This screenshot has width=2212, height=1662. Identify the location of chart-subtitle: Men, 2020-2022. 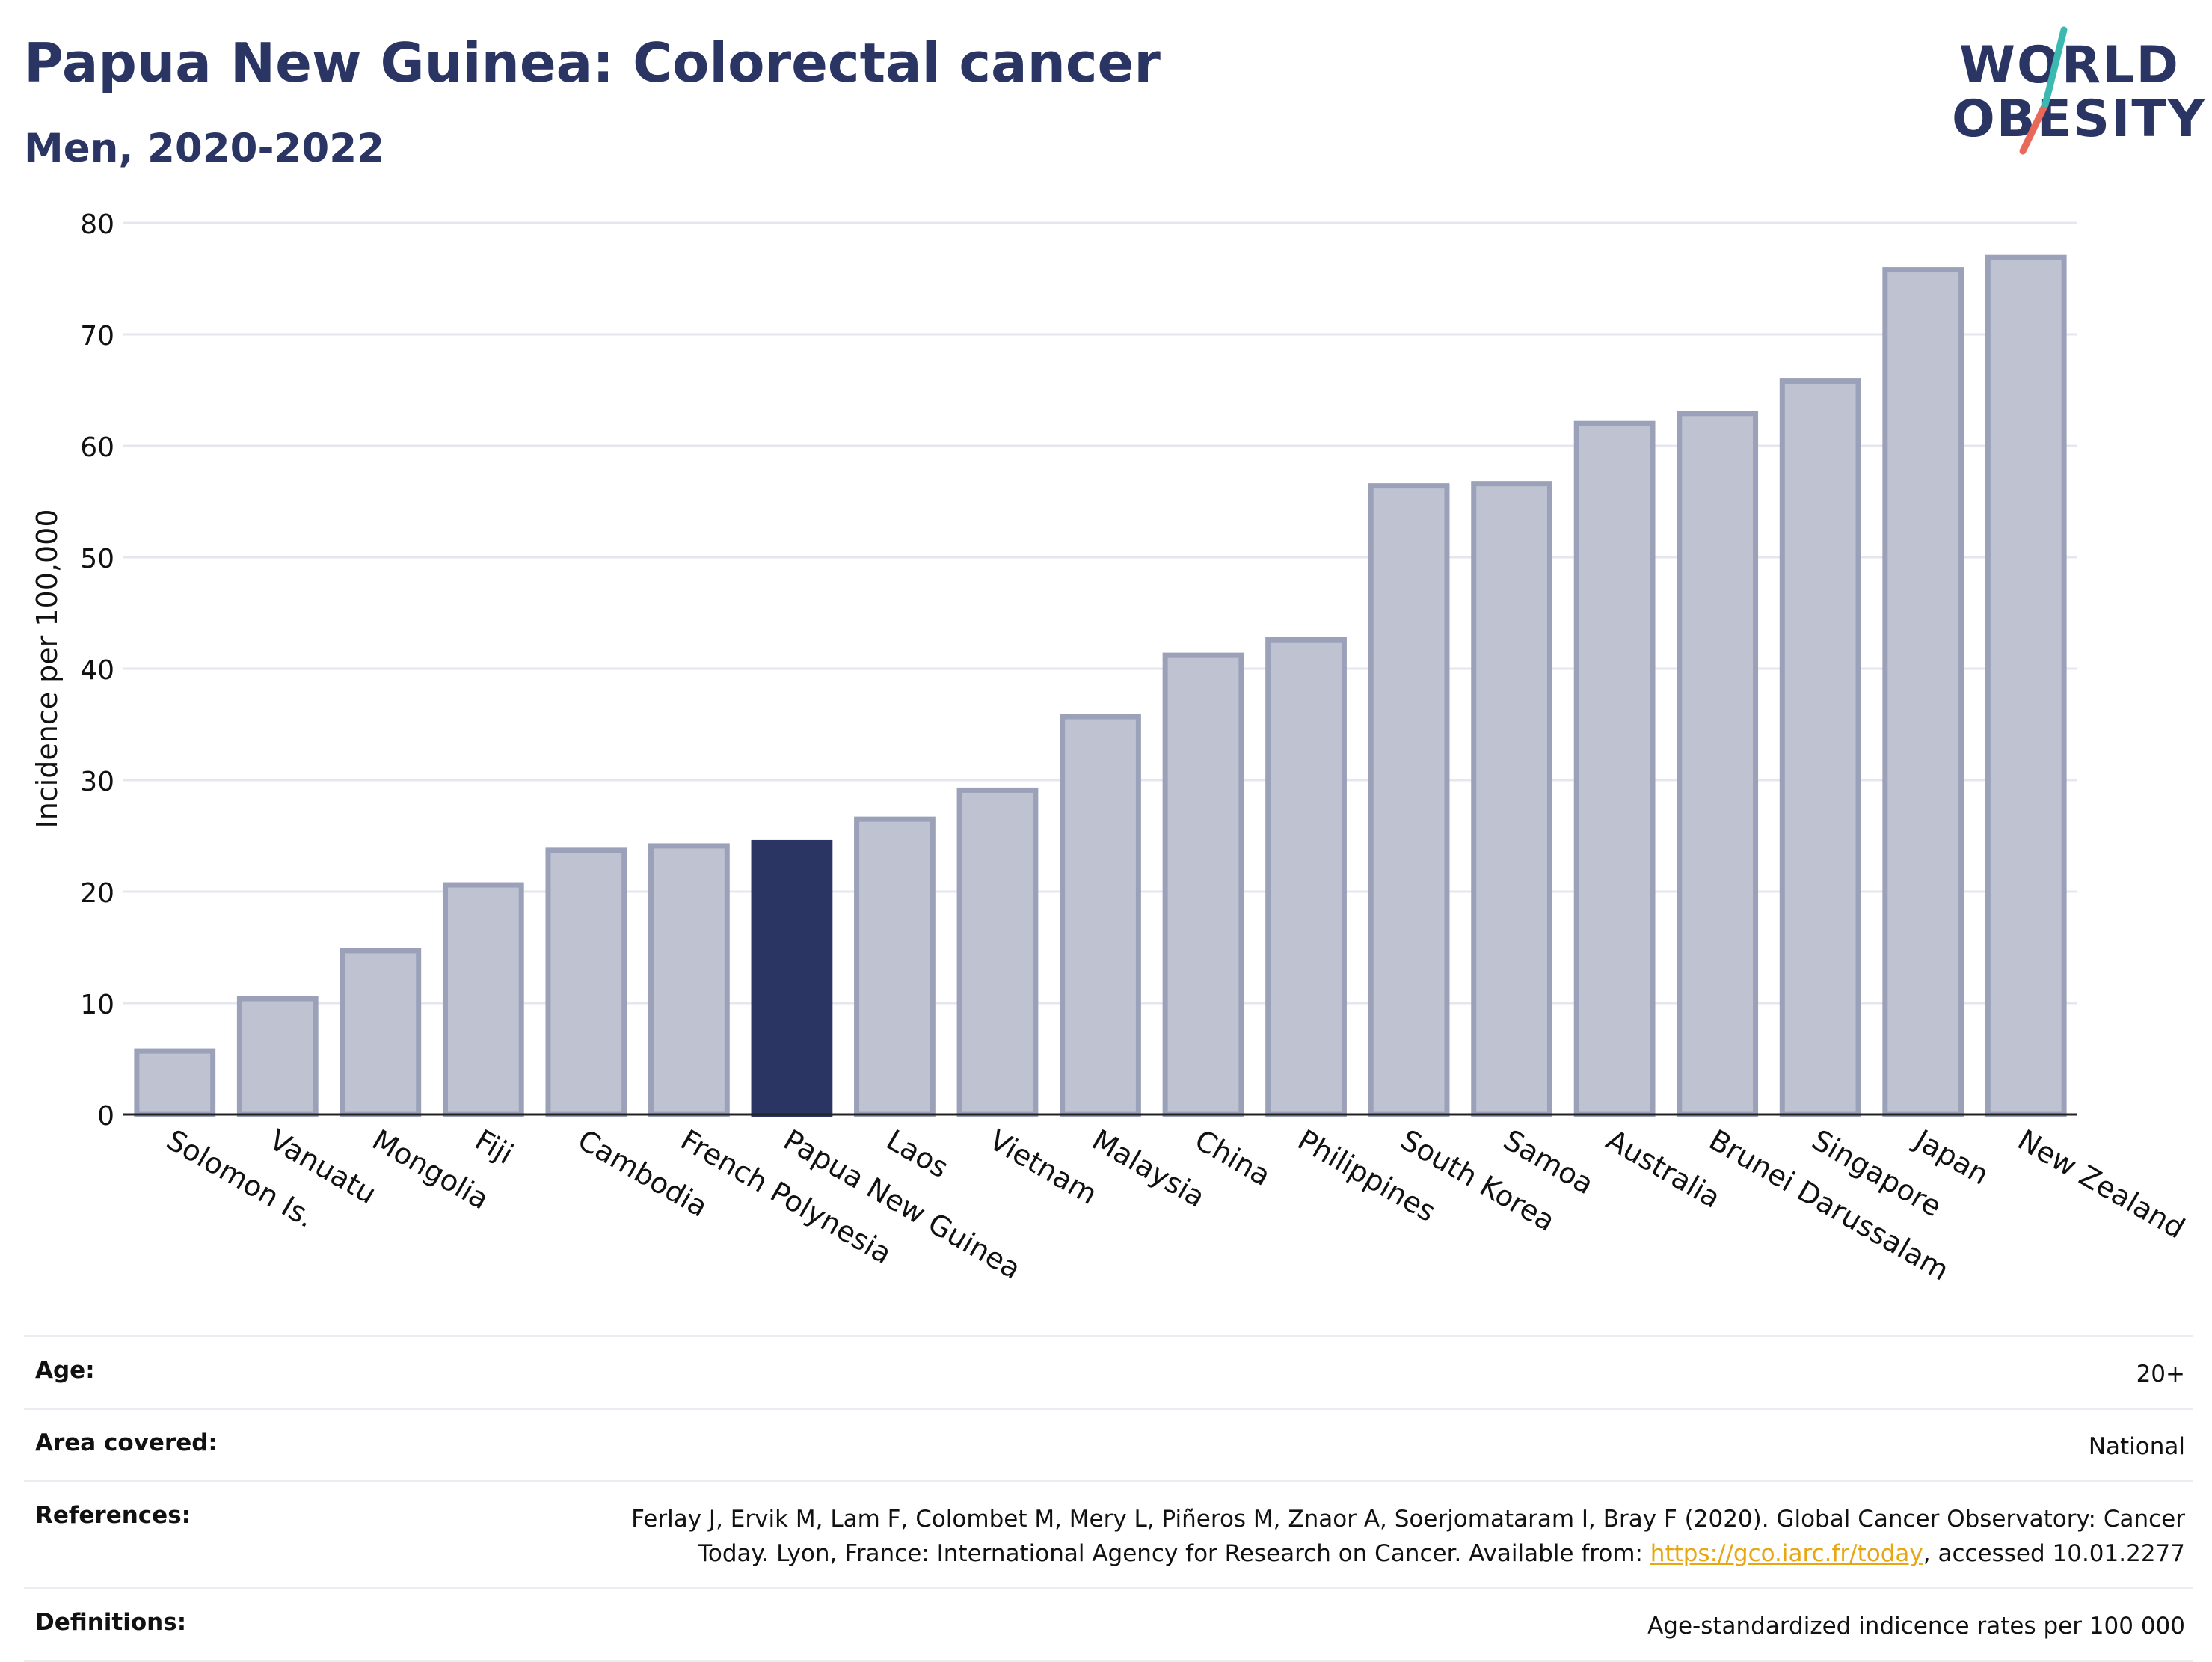
(204, 148).